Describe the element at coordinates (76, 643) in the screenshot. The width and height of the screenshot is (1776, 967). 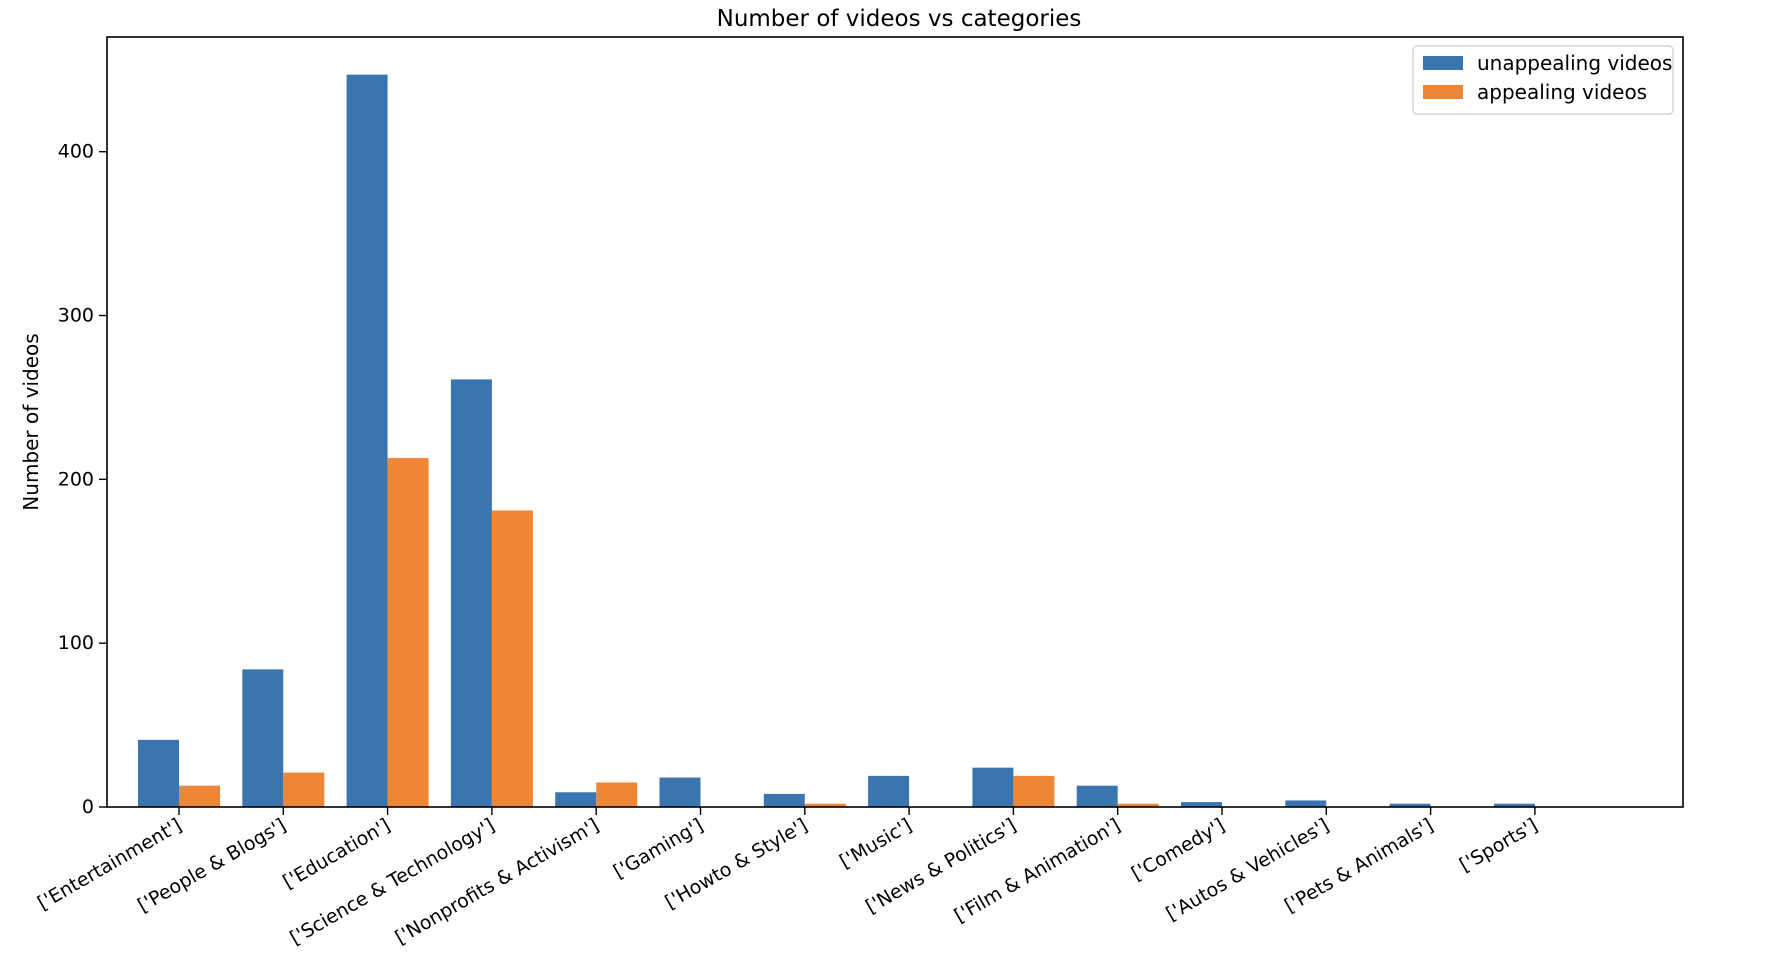
I see `y-tick-label: 100` at that location.